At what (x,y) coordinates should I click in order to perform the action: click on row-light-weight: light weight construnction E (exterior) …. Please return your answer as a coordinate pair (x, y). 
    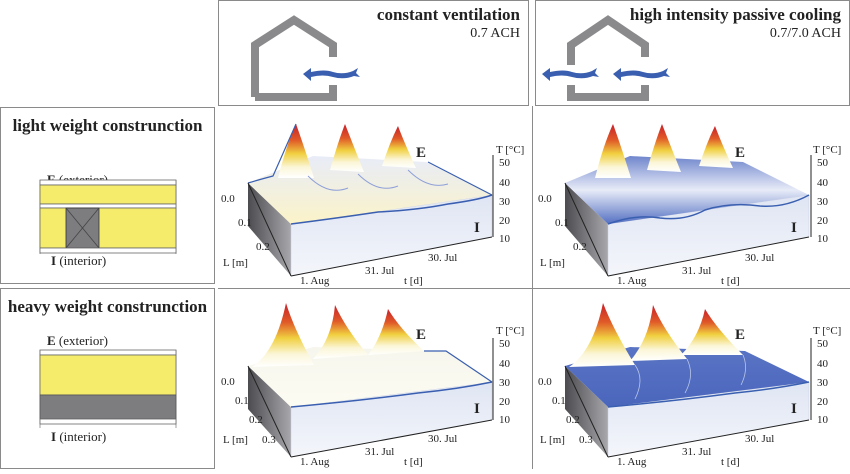
    Looking at the image, I should click on (107, 195).